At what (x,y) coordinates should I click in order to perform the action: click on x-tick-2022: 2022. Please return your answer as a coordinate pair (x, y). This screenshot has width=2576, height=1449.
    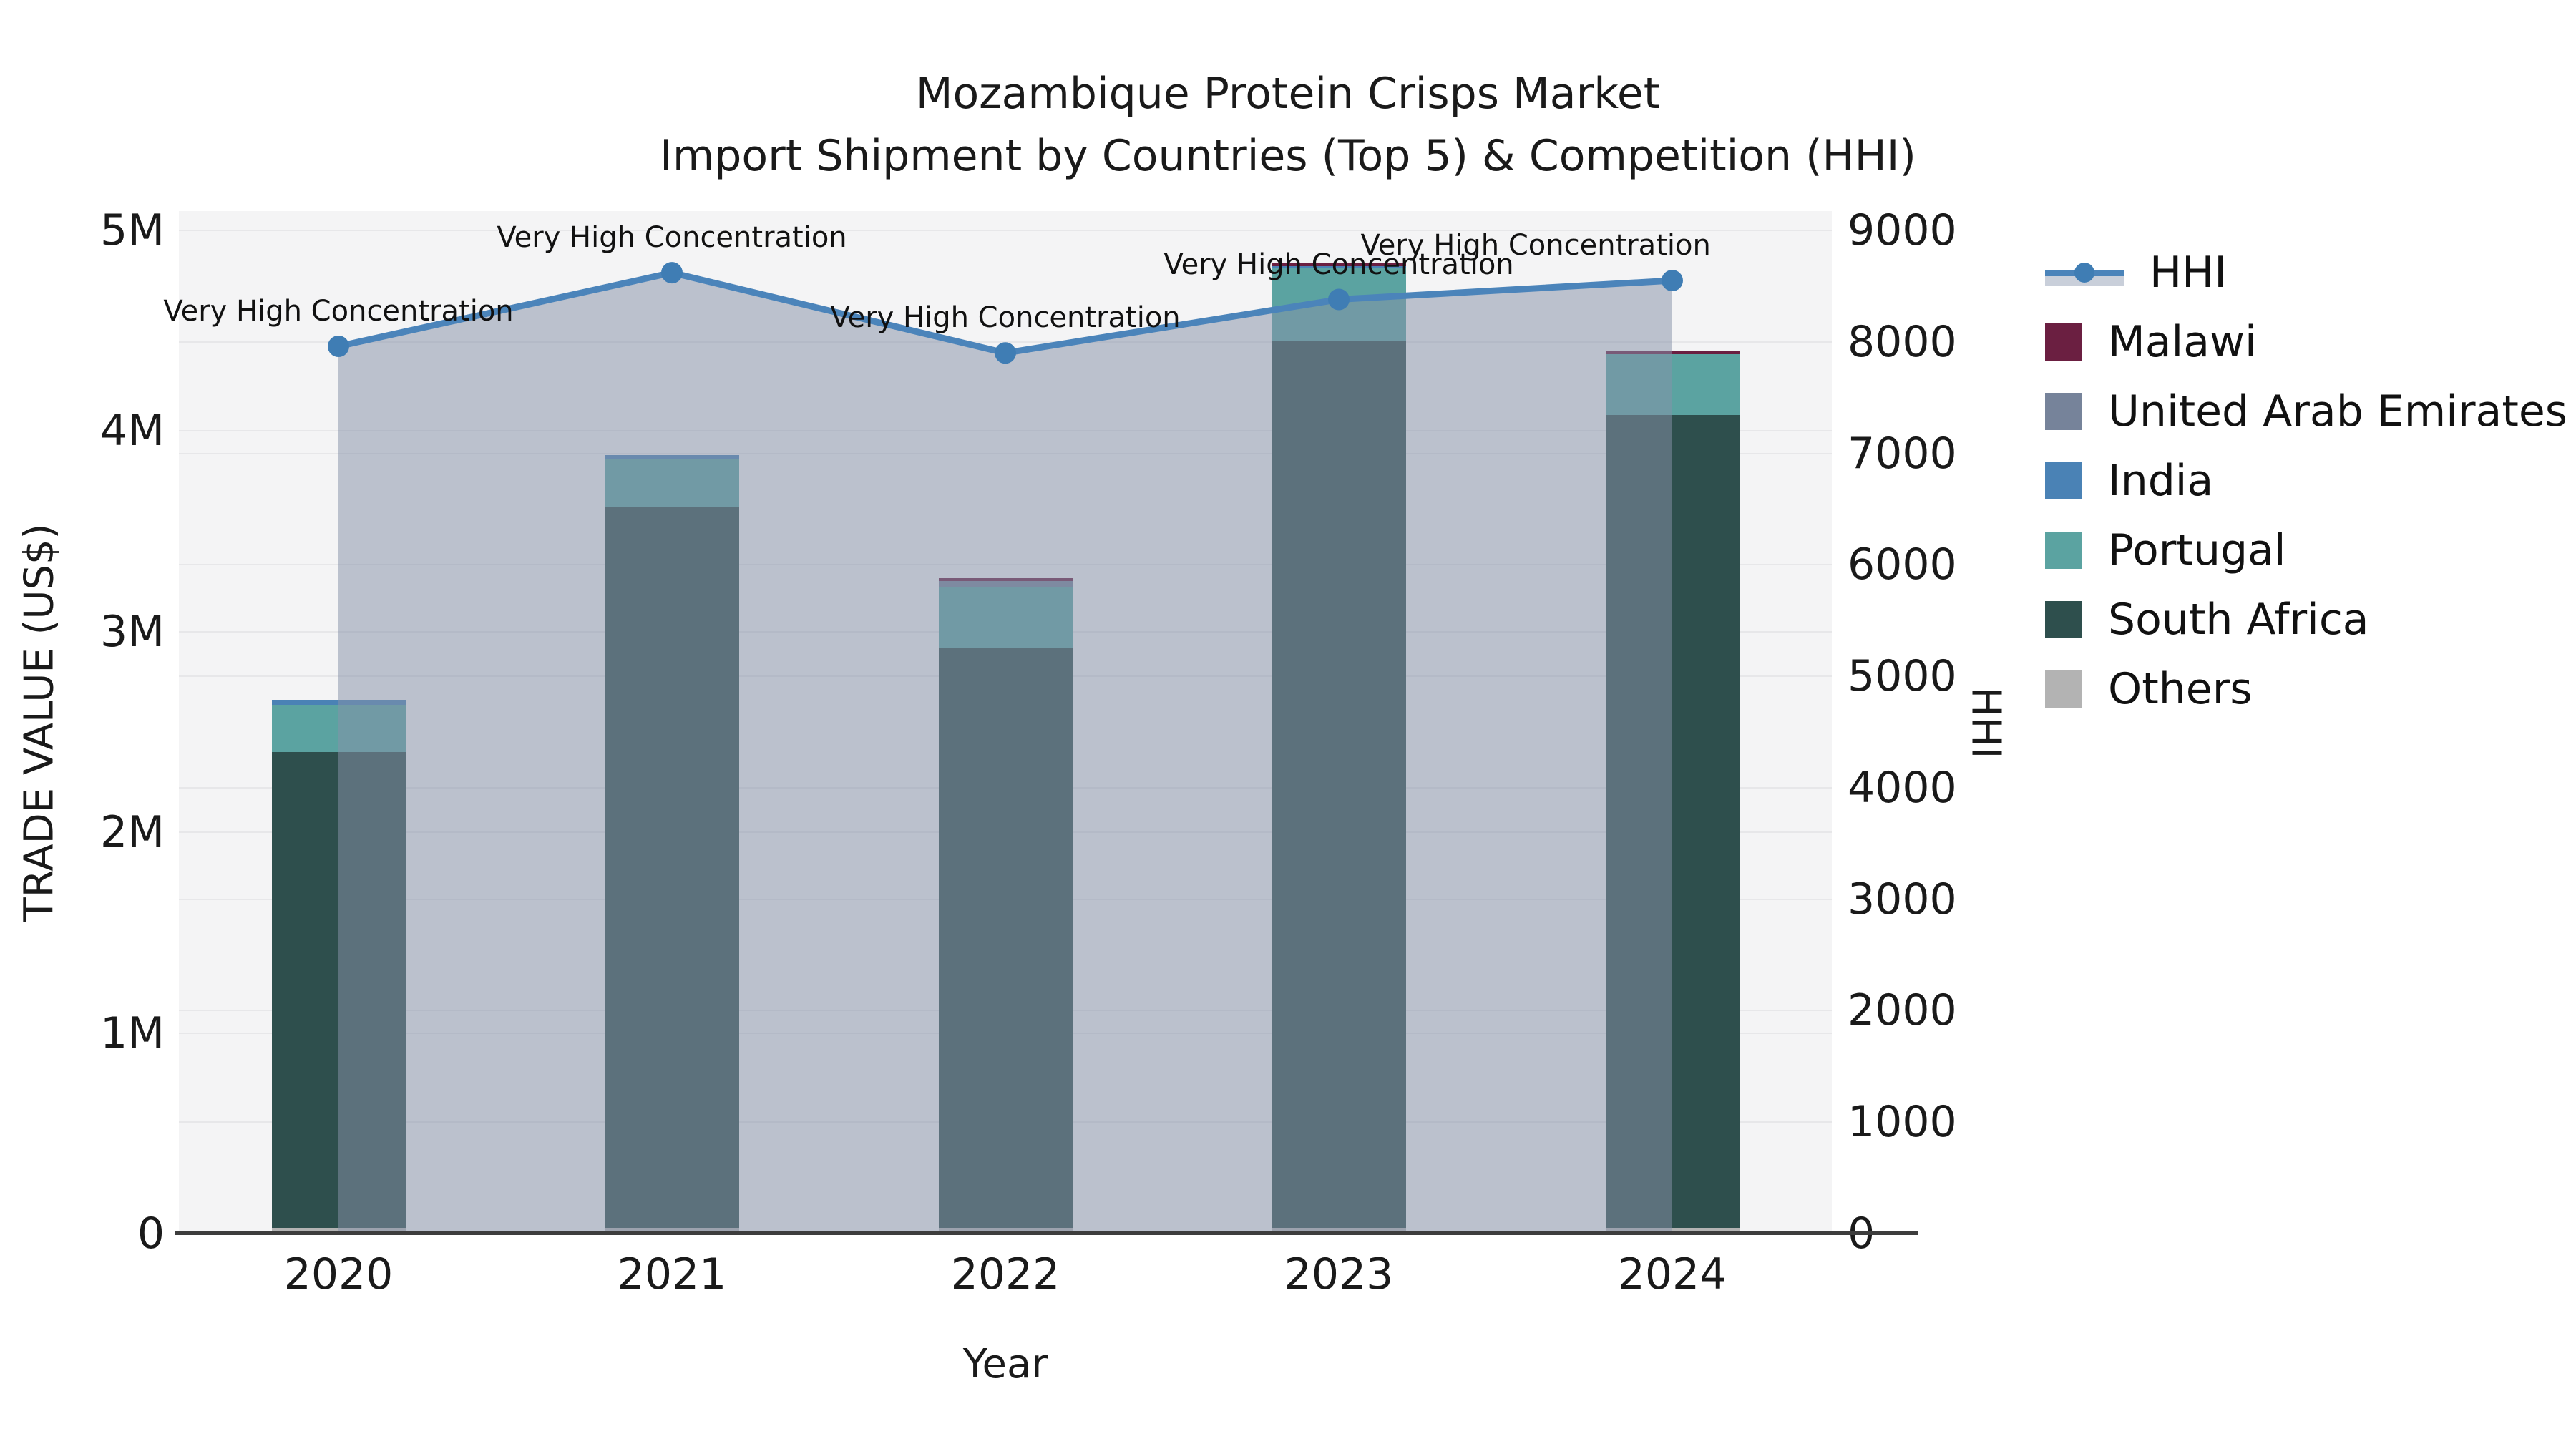
    Looking at the image, I should click on (1005, 1274).